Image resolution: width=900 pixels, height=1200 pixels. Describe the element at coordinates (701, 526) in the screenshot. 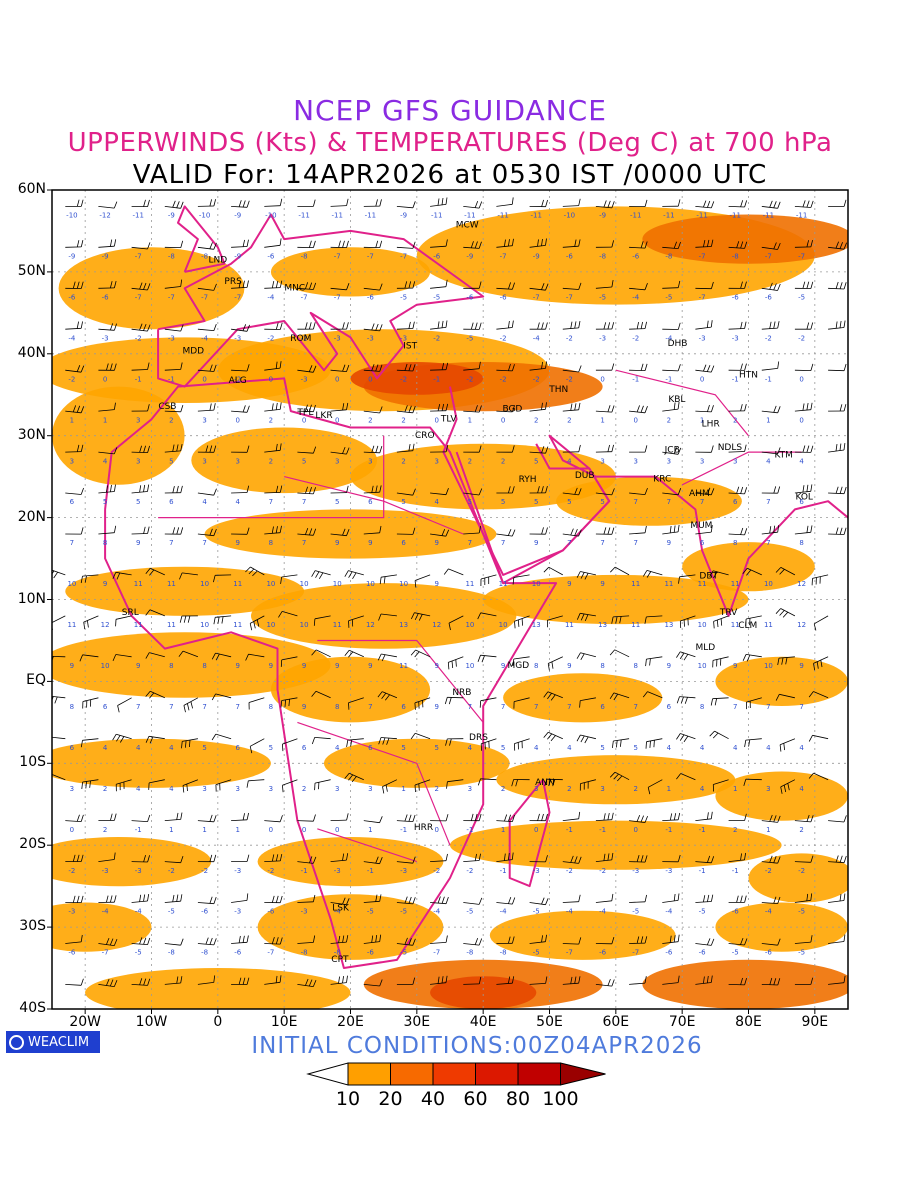

I see `station-mum: MUM` at that location.